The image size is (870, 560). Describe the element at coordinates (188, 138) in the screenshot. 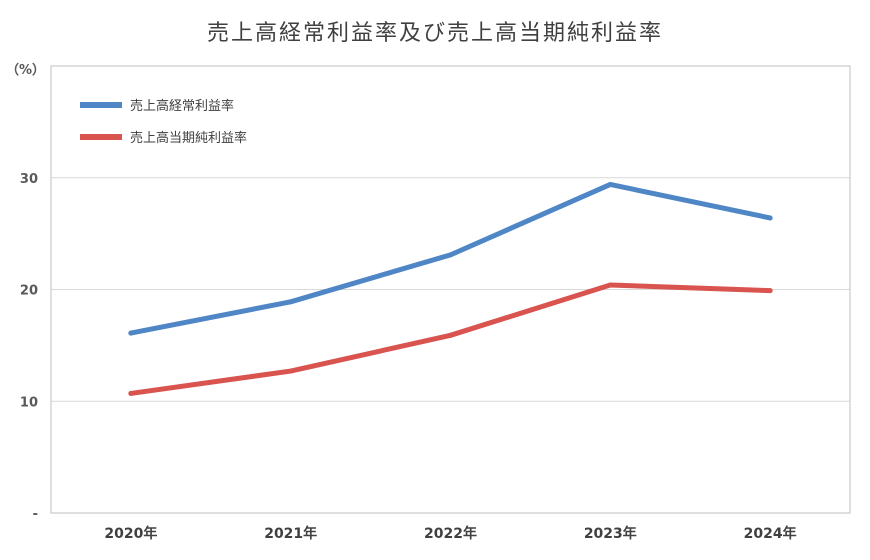

I see `legend-label: 売上高当期純利益率` at that location.